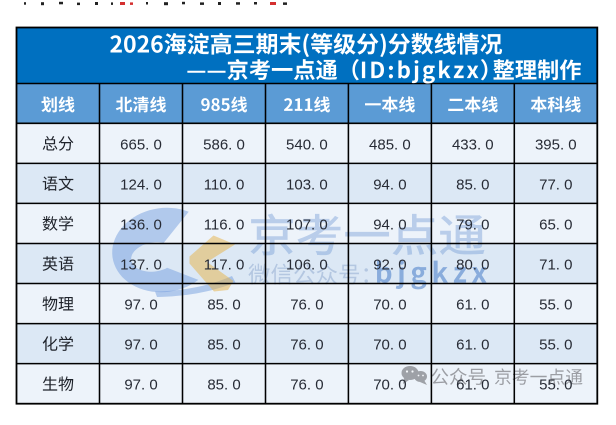  Describe the element at coordinates (472, 265) in the screenshot. I see `svg-text: 80. 0` at that location.